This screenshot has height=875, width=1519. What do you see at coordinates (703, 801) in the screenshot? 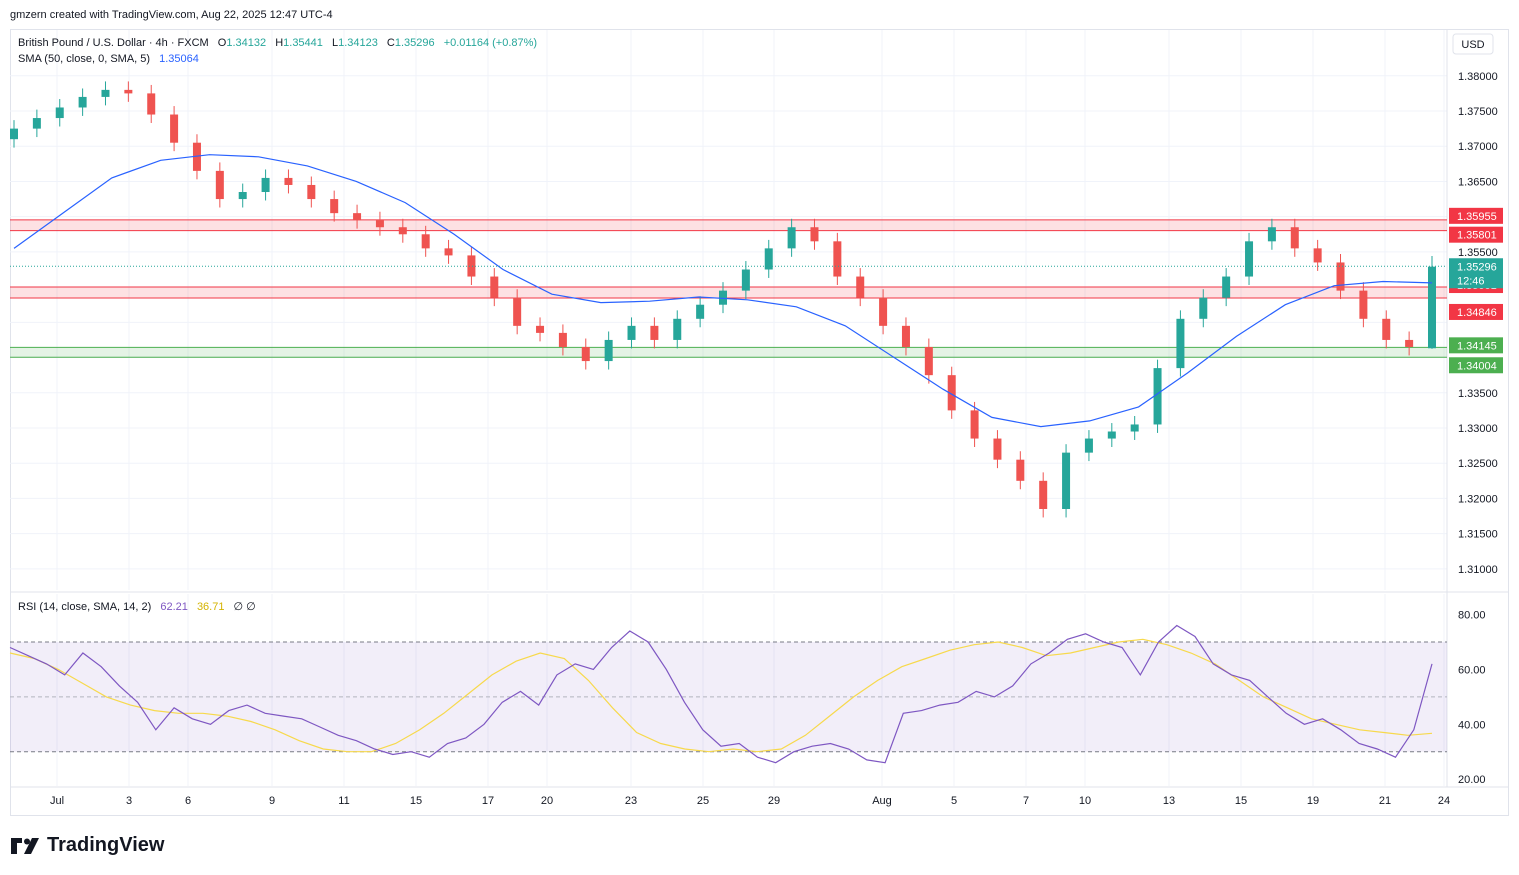
I see `time-tick-label: 25` at bounding box center [703, 801].